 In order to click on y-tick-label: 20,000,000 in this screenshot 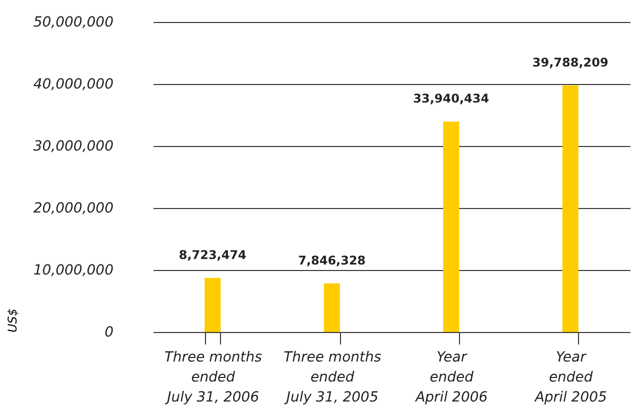, I will do `click(73, 208)`.